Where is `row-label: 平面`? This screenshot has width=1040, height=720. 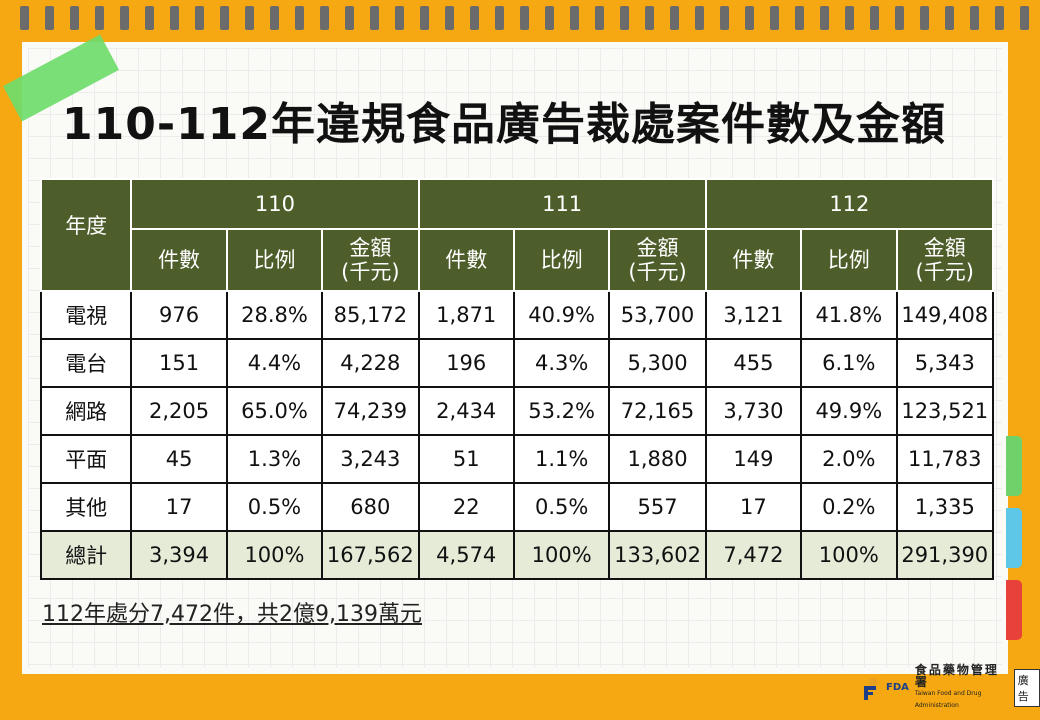 row-label: 平面 is located at coordinates (86, 459).